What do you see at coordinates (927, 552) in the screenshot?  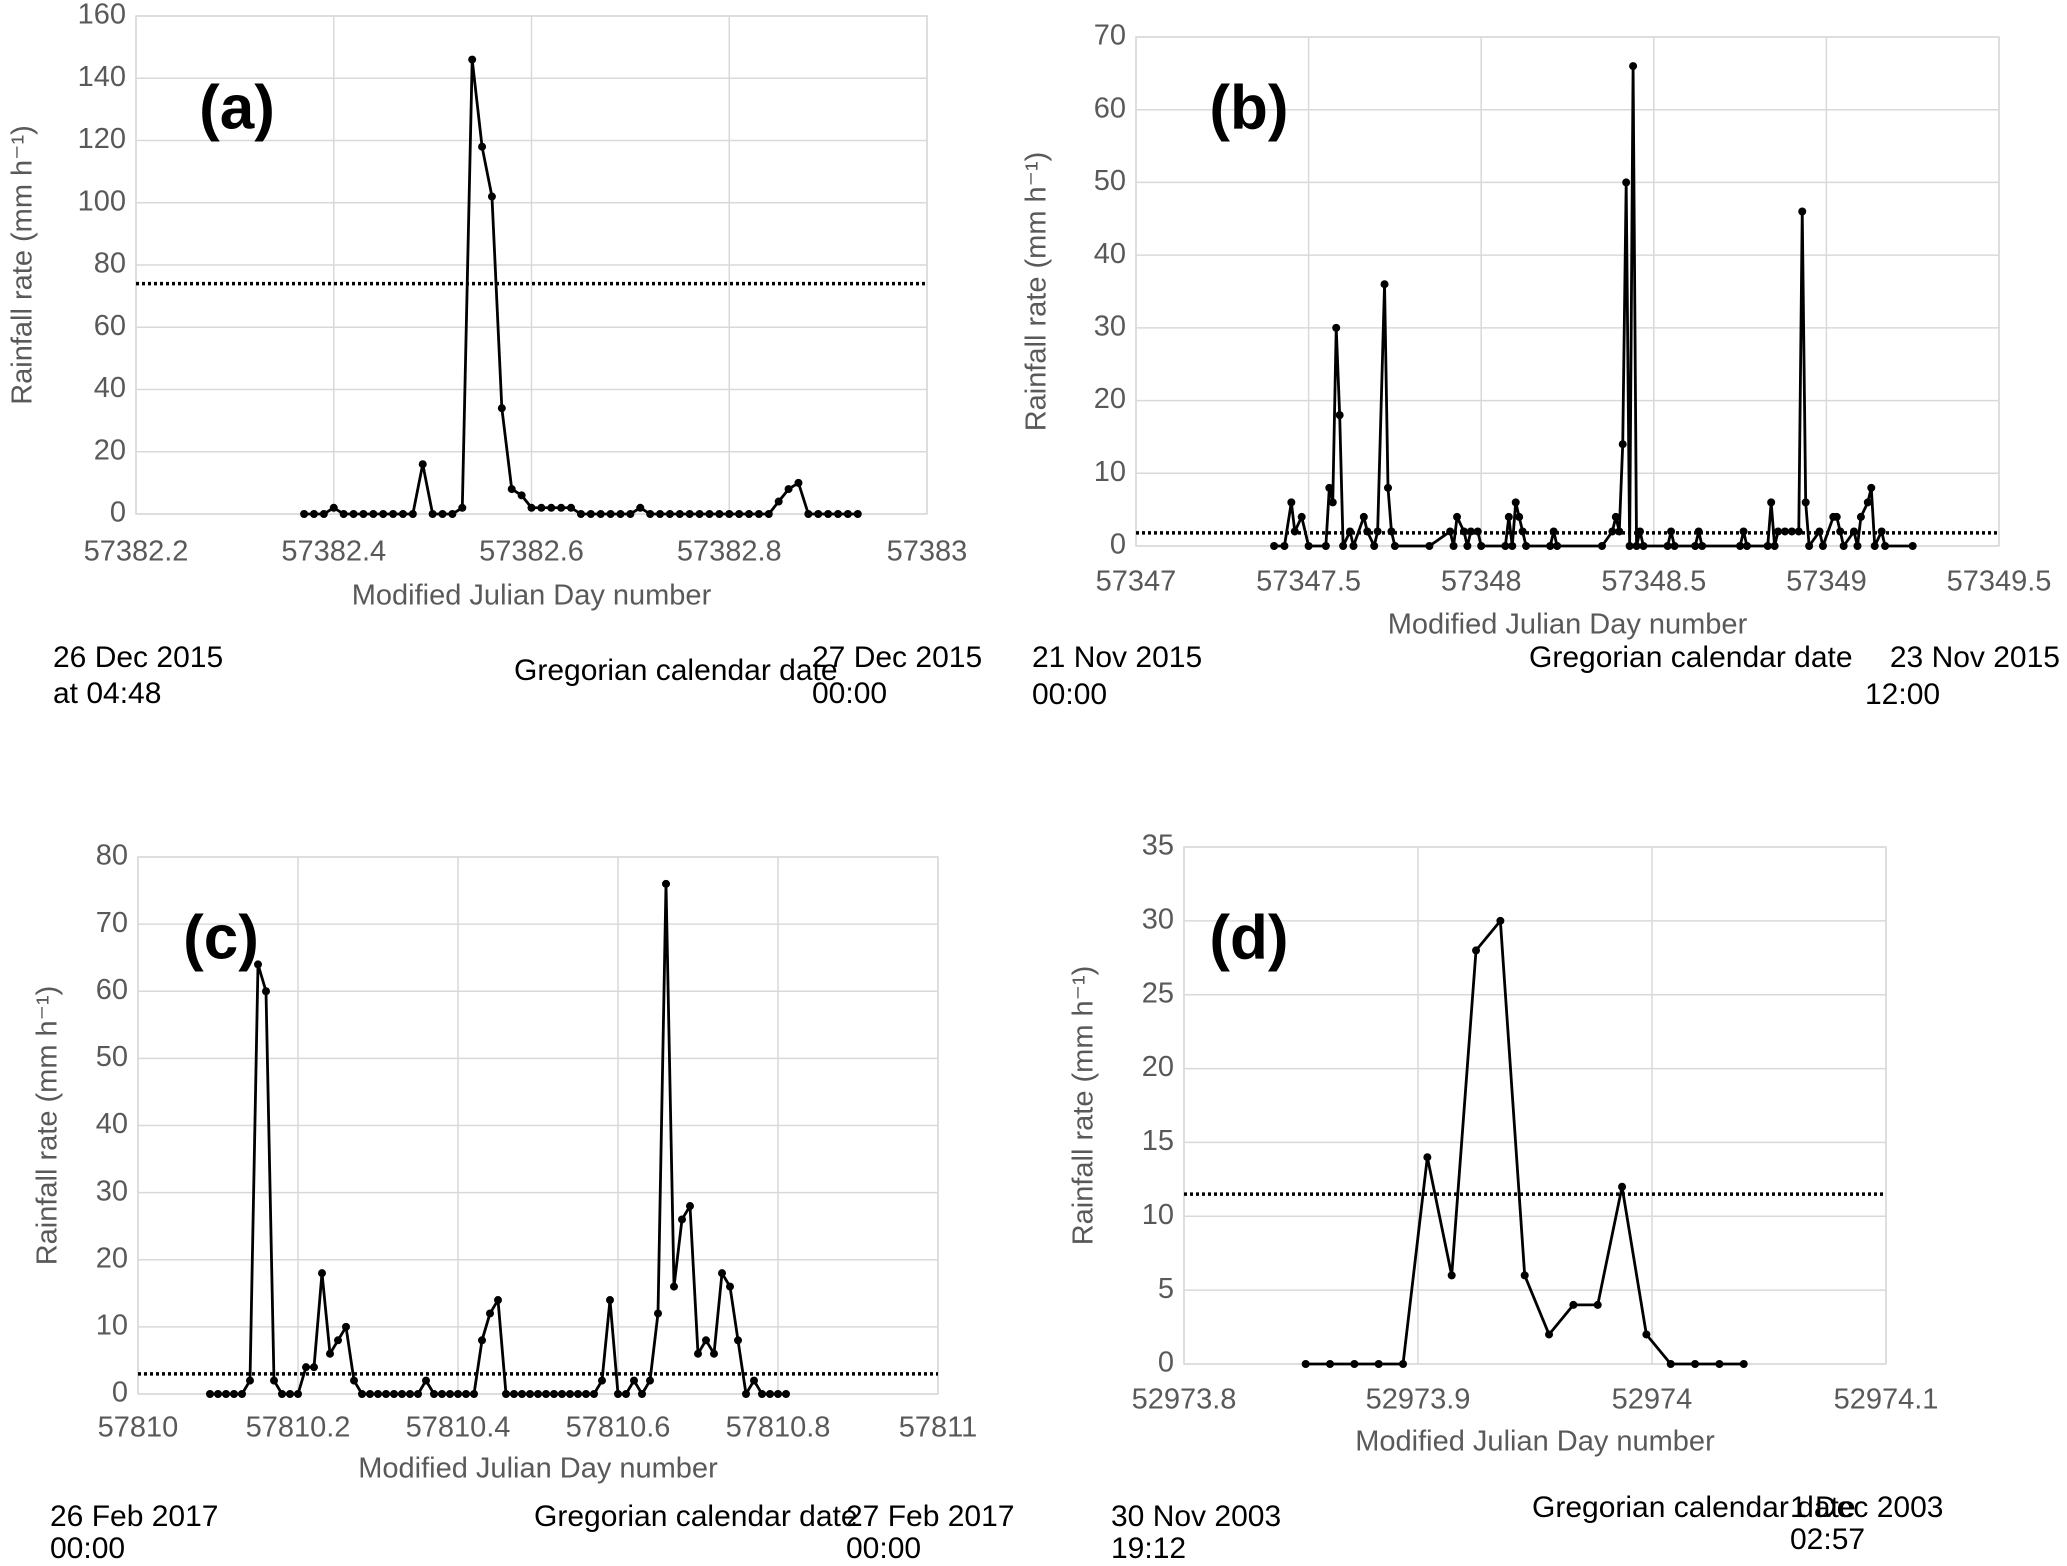 I see `x-tick-label: 57383` at bounding box center [927, 552].